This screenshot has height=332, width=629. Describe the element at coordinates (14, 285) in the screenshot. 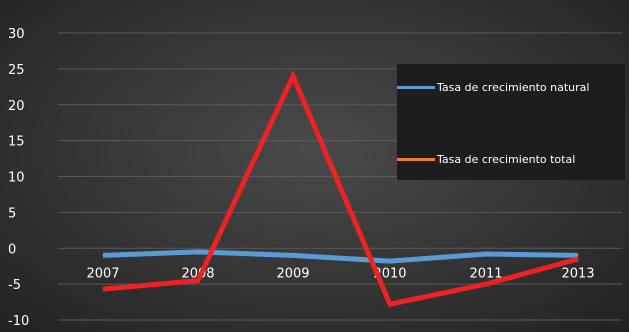

I see `y-tick-label: -5` at that location.